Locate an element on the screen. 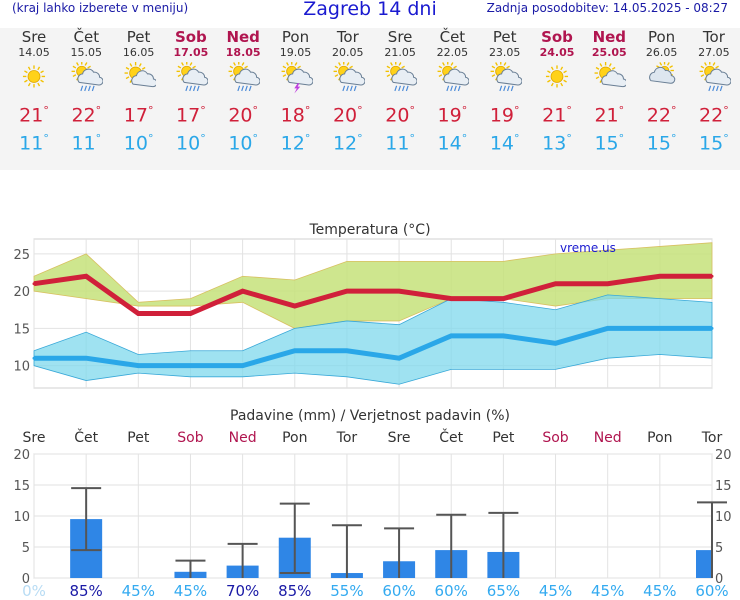 The height and width of the screenshot is (600, 740). max-temperature: 21° is located at coordinates (557, 116).